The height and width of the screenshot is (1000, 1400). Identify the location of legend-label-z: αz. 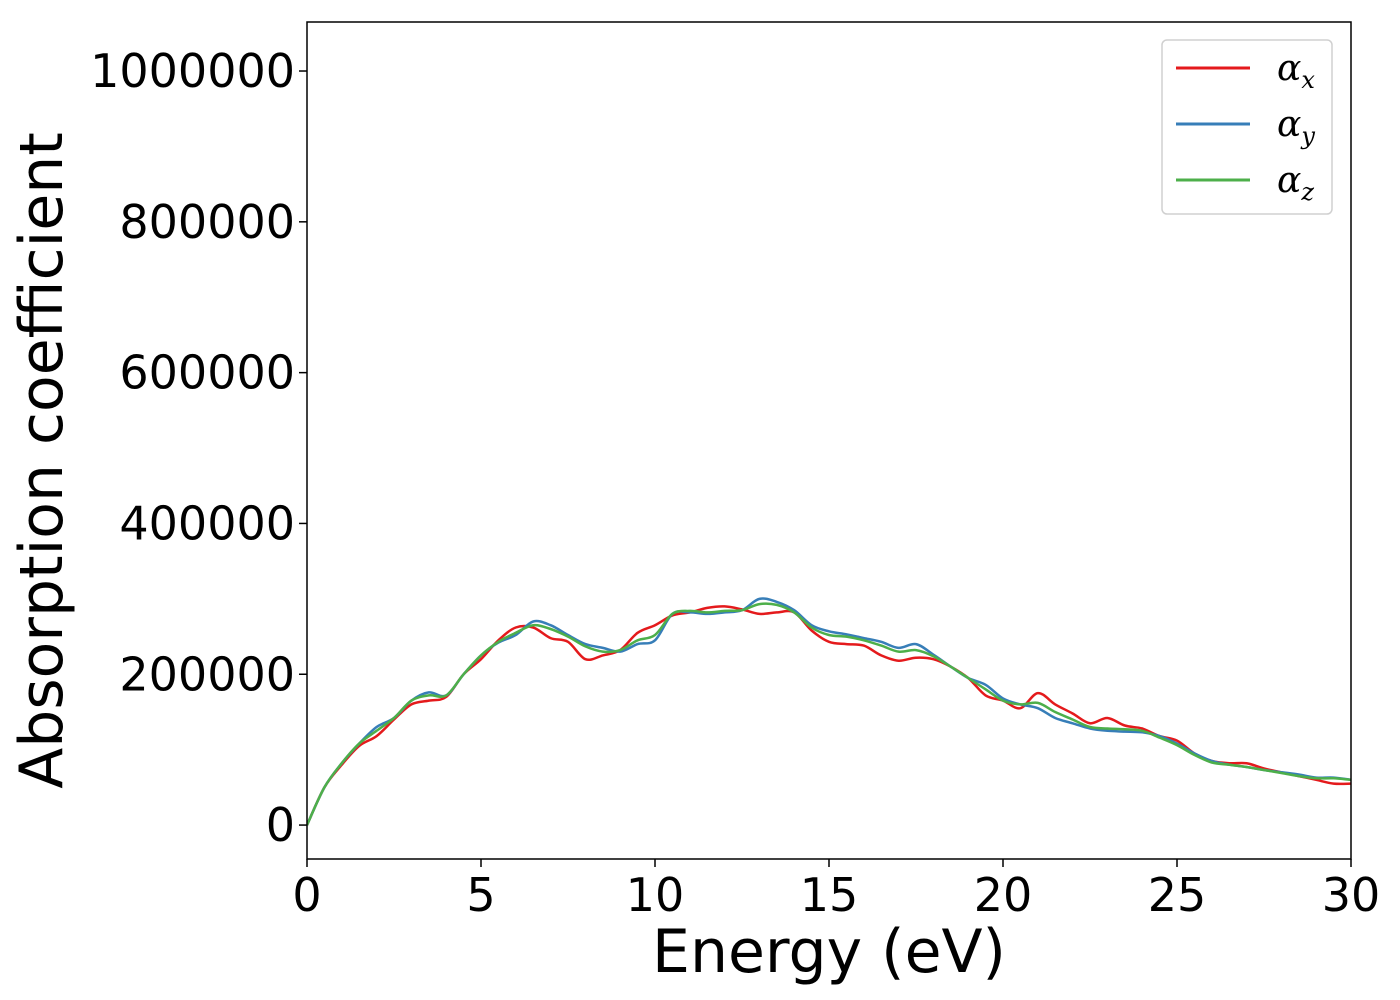
(1295, 183).